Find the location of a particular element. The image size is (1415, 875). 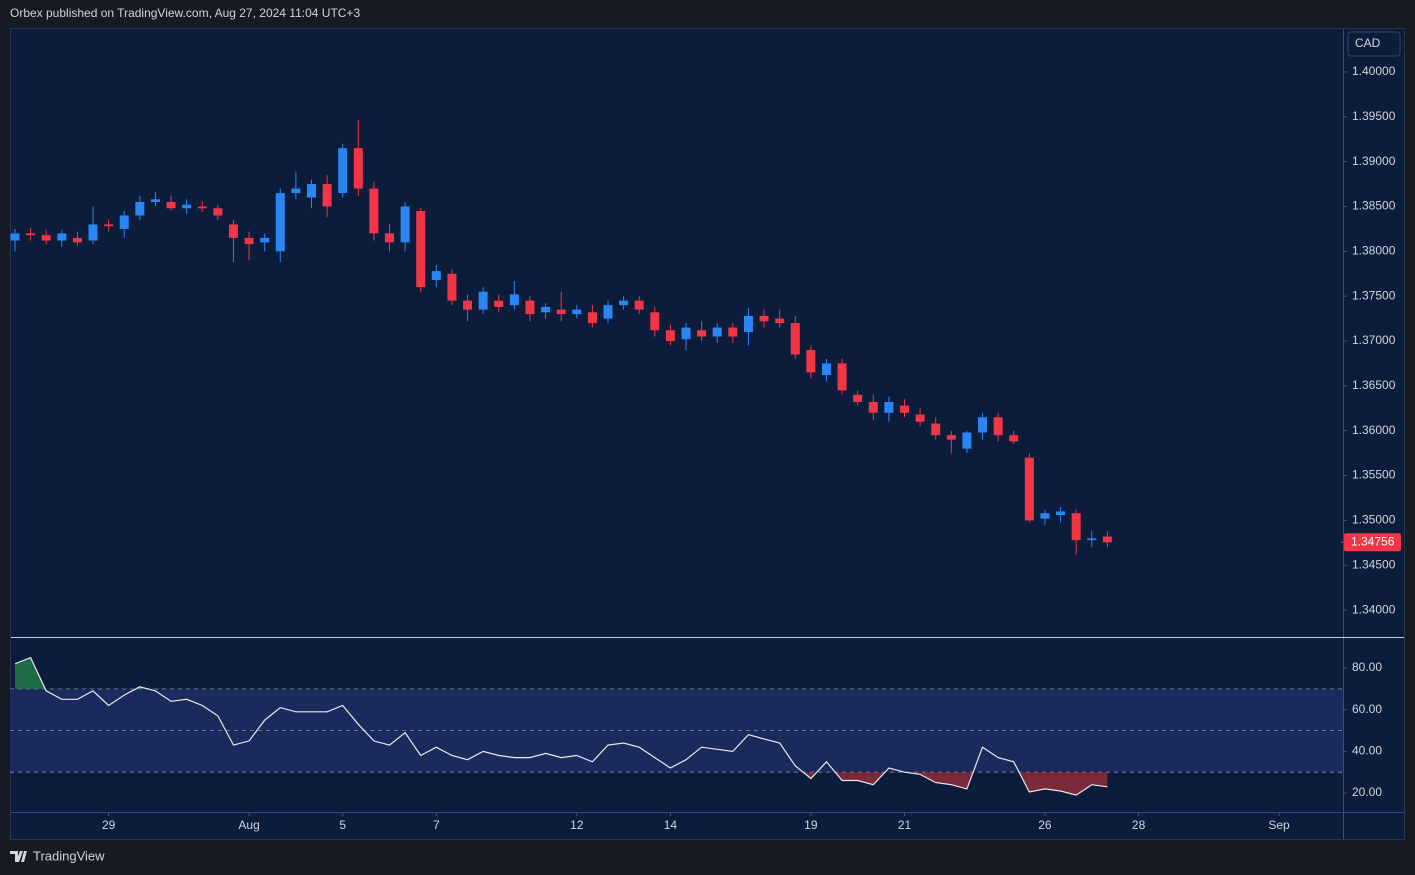

y-tick-label: 1.37000 is located at coordinates (1374, 340).